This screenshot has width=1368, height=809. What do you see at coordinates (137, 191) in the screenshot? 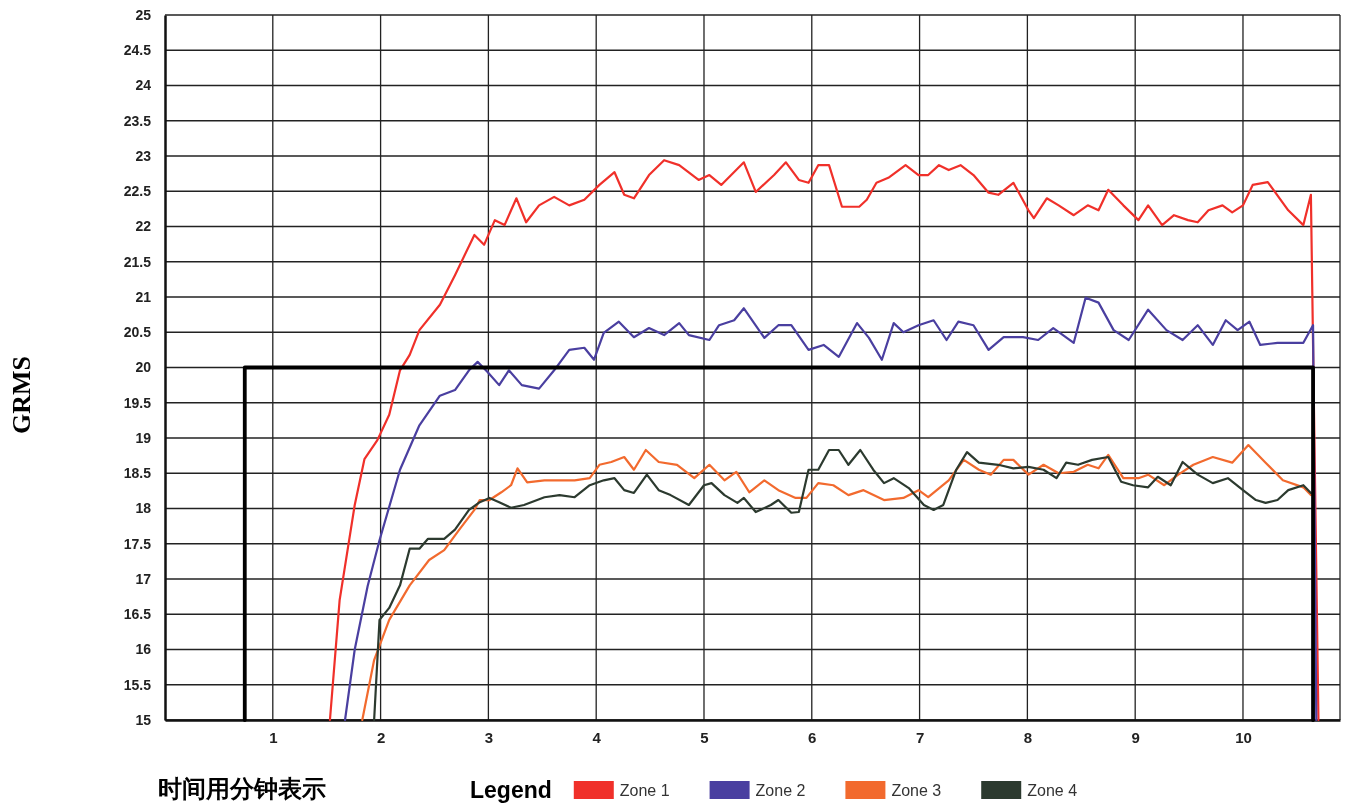
I see `y-tick-label: 22.5` at bounding box center [137, 191].